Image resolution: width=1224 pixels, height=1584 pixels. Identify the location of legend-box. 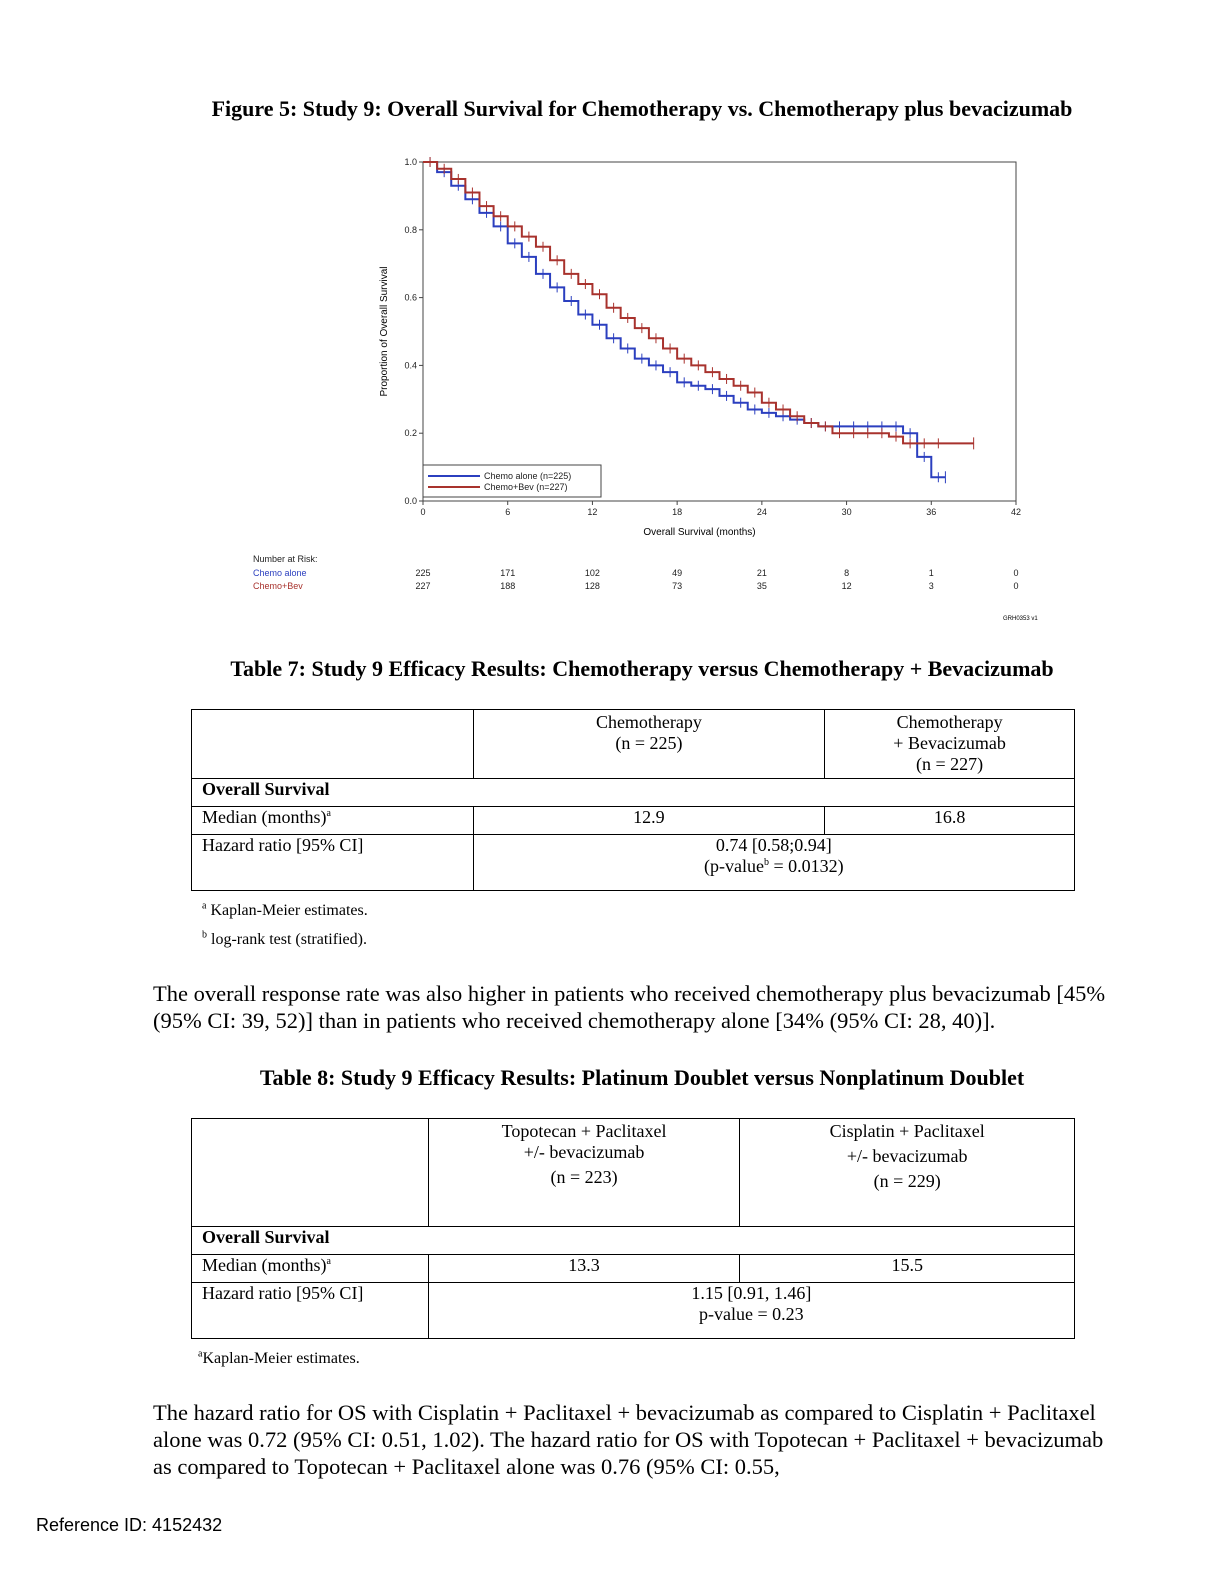
(512, 481).